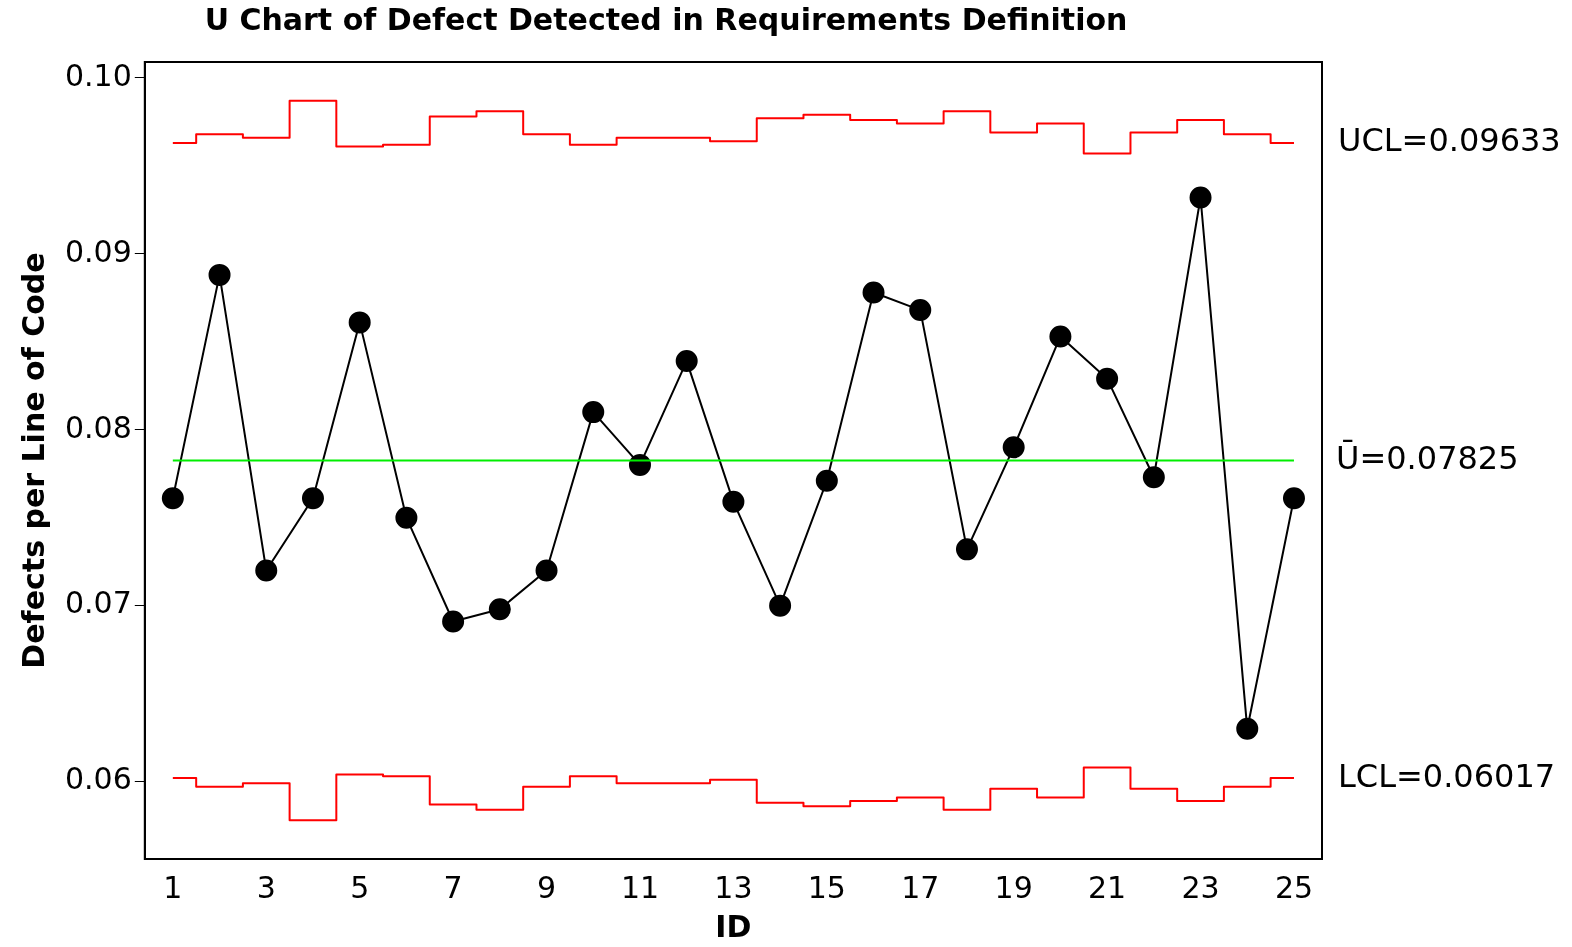  What do you see at coordinates (266, 887) in the screenshot?
I see `x-tick-label: 3` at bounding box center [266, 887].